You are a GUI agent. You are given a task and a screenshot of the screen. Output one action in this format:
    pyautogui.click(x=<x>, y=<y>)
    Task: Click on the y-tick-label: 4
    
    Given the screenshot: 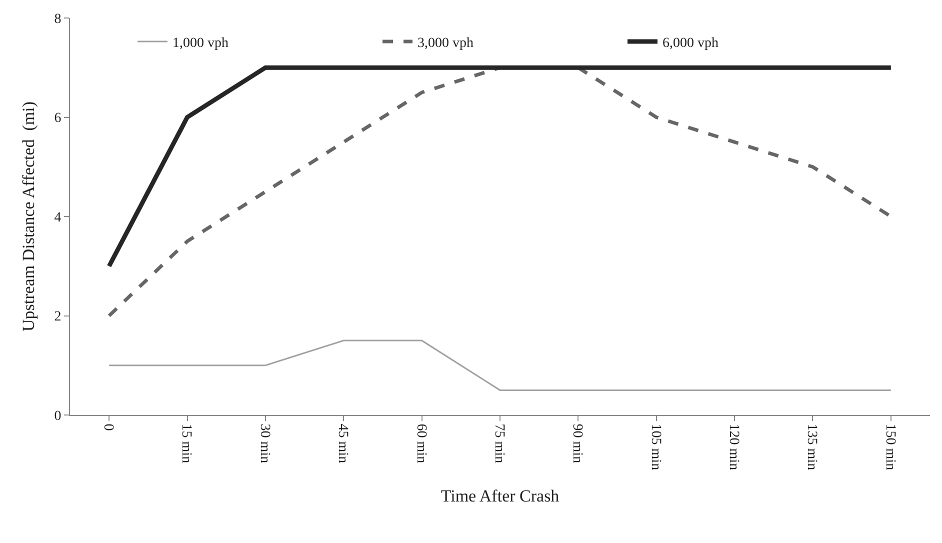 What is the action you would take?
    pyautogui.click(x=58, y=218)
    